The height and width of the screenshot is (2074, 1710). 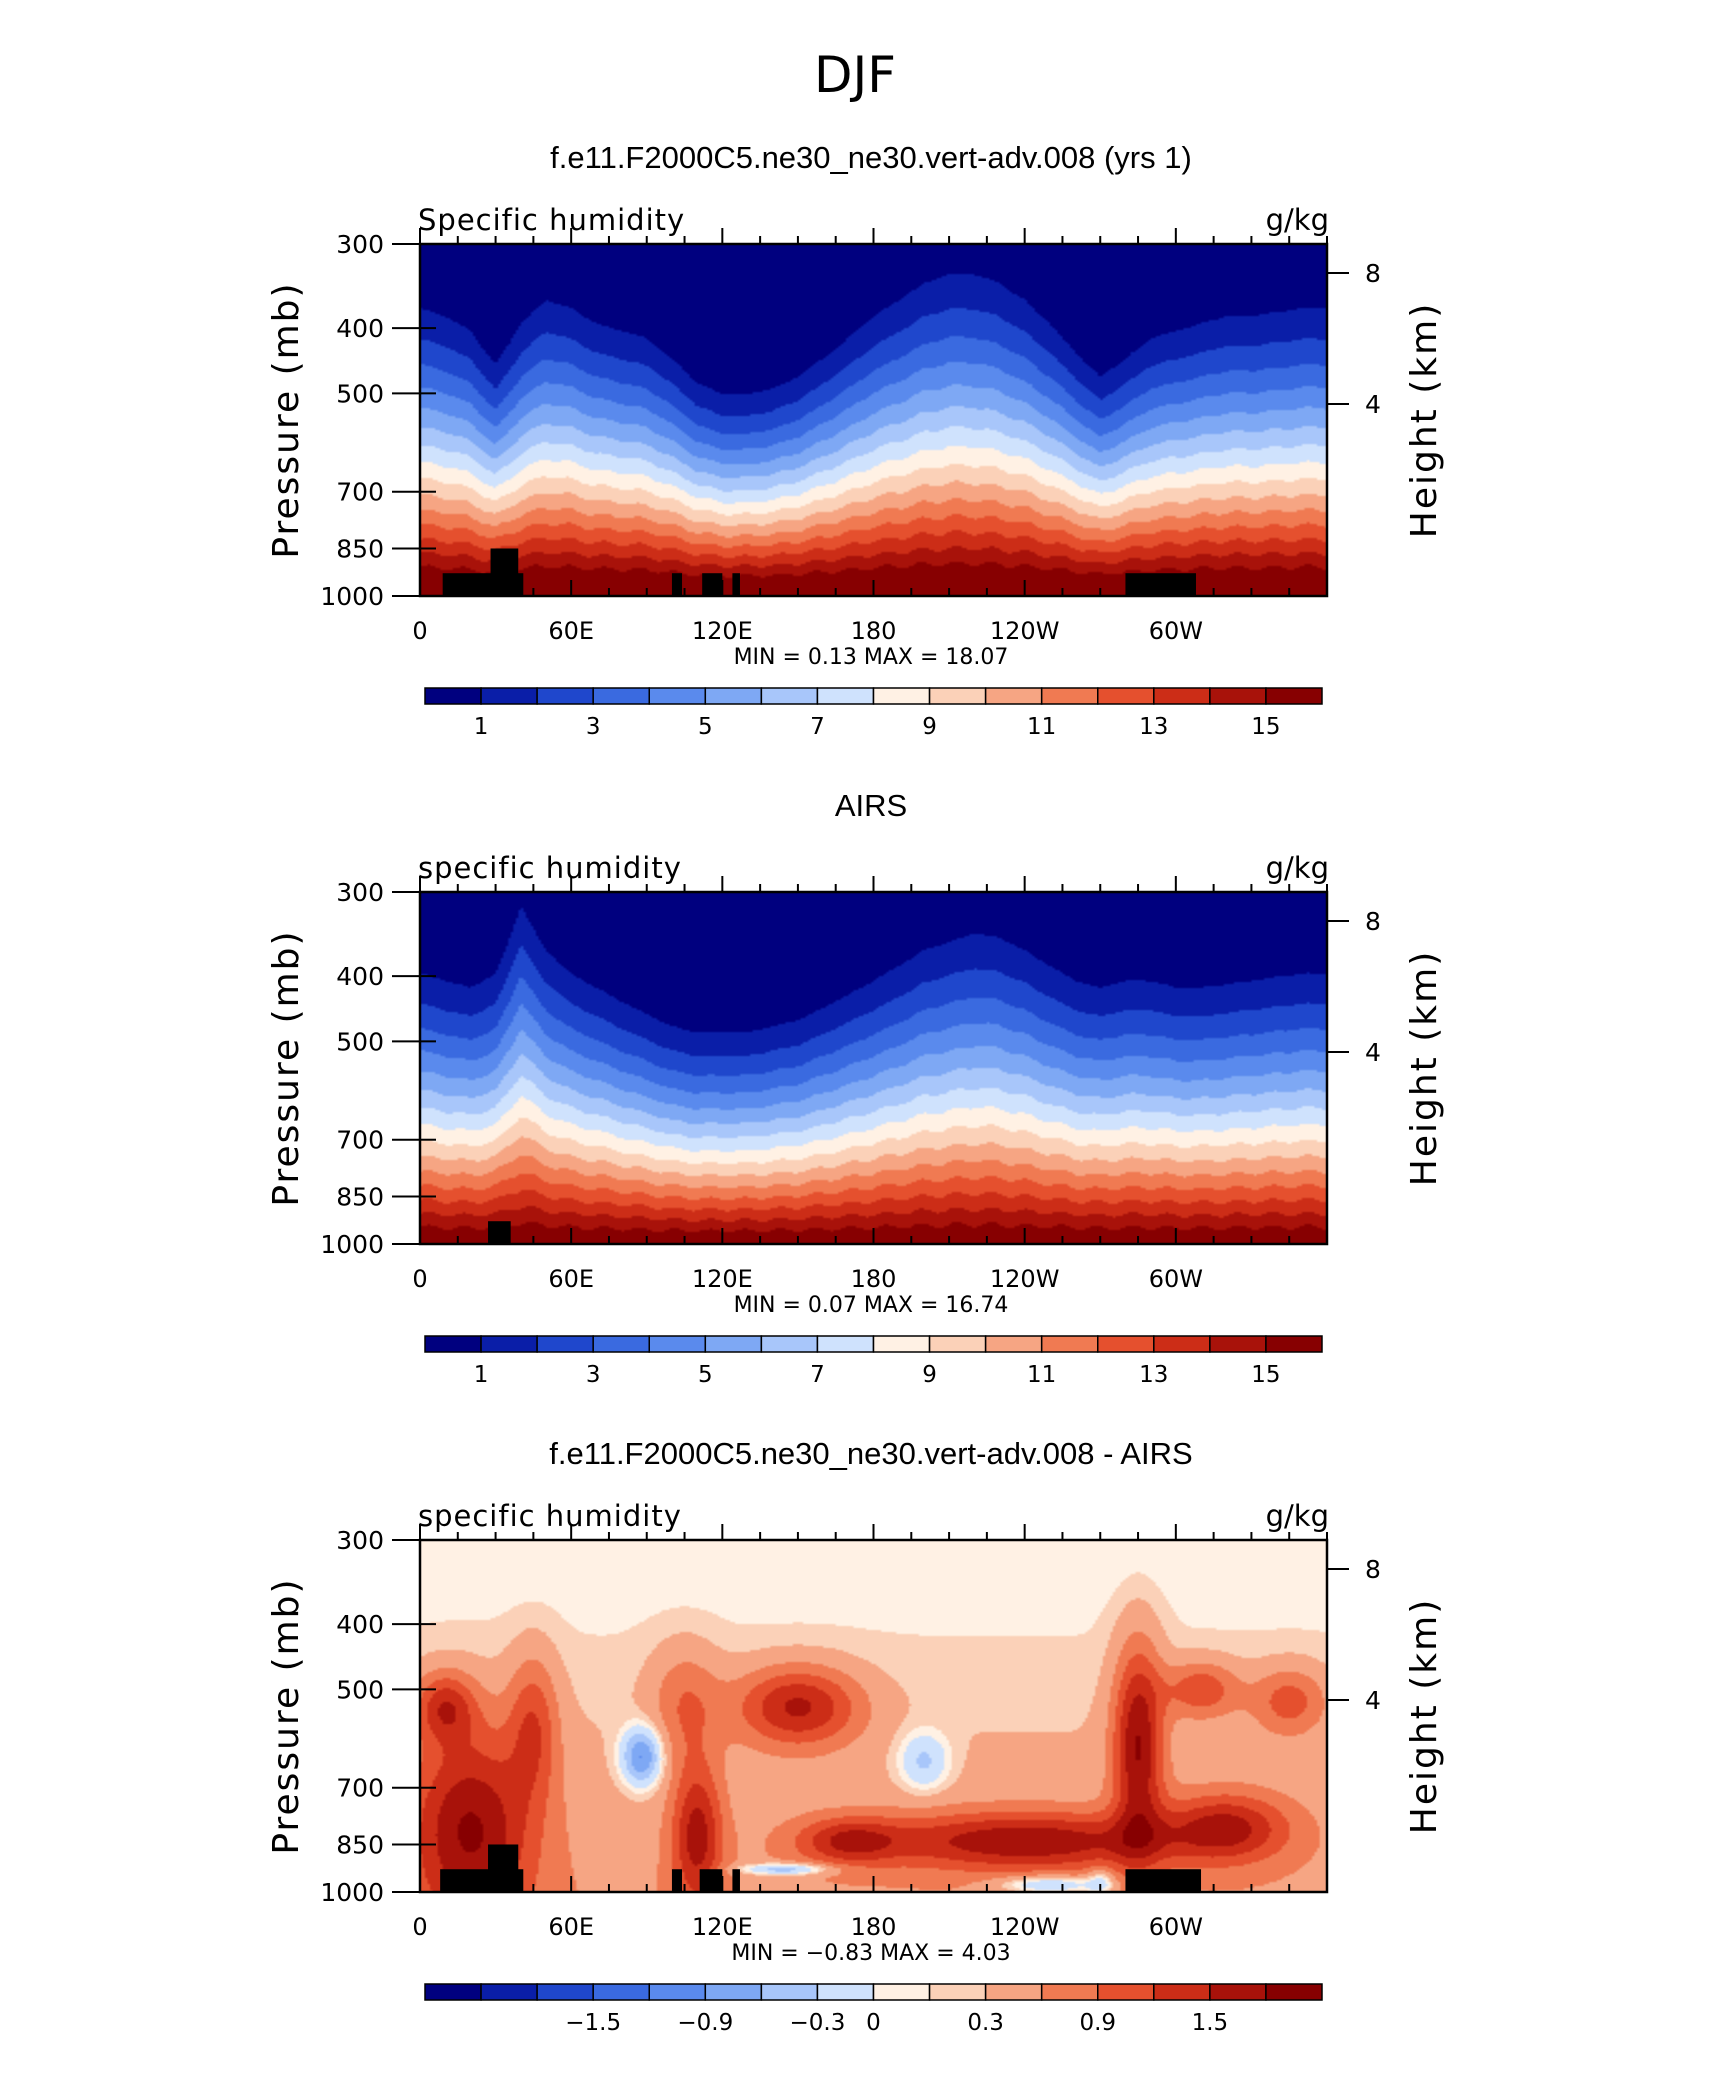 What do you see at coordinates (873, 2023) in the screenshot?
I see `colorbar-label: 0` at bounding box center [873, 2023].